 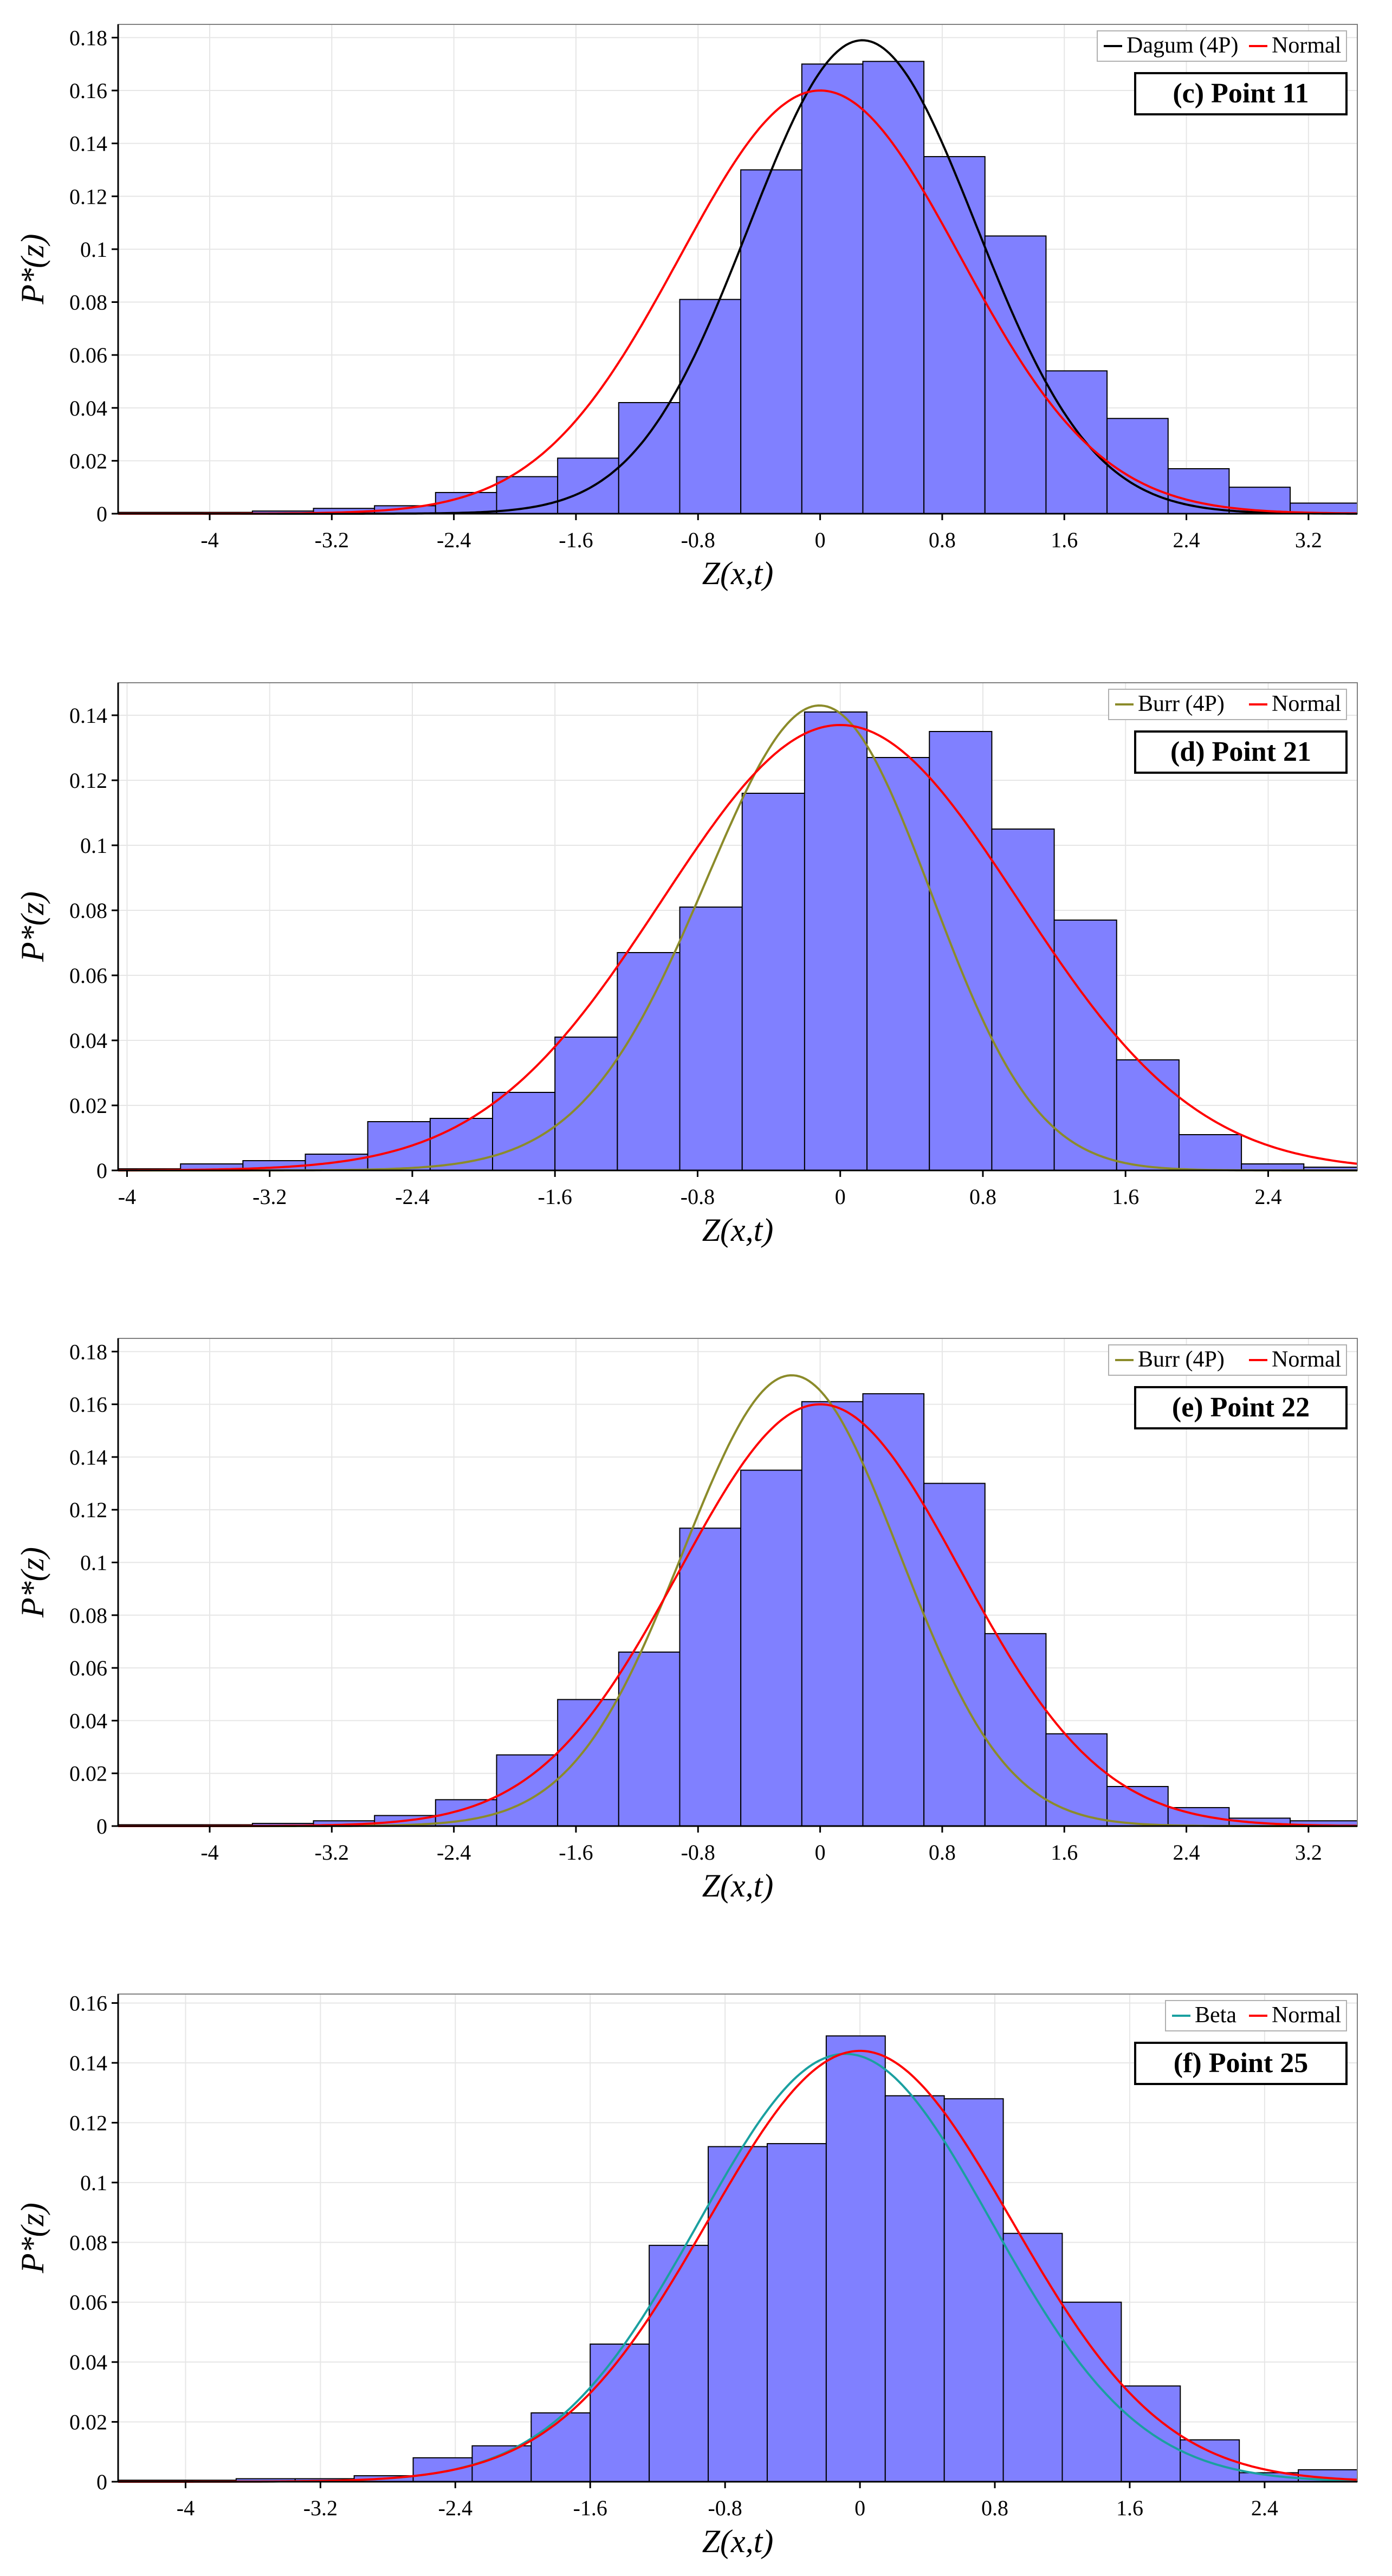 I want to click on y-tick-label: 0.08, so click(x=88, y=1615).